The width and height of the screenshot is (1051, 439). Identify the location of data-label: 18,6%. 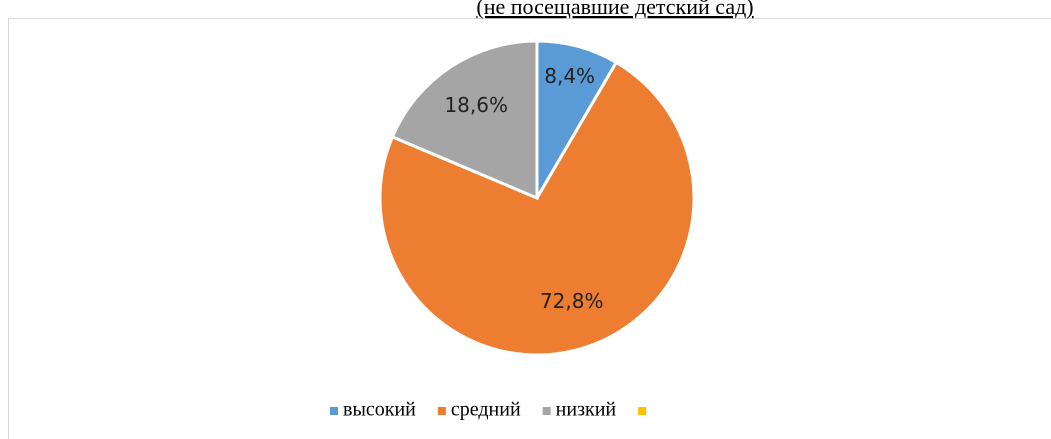
(476, 105).